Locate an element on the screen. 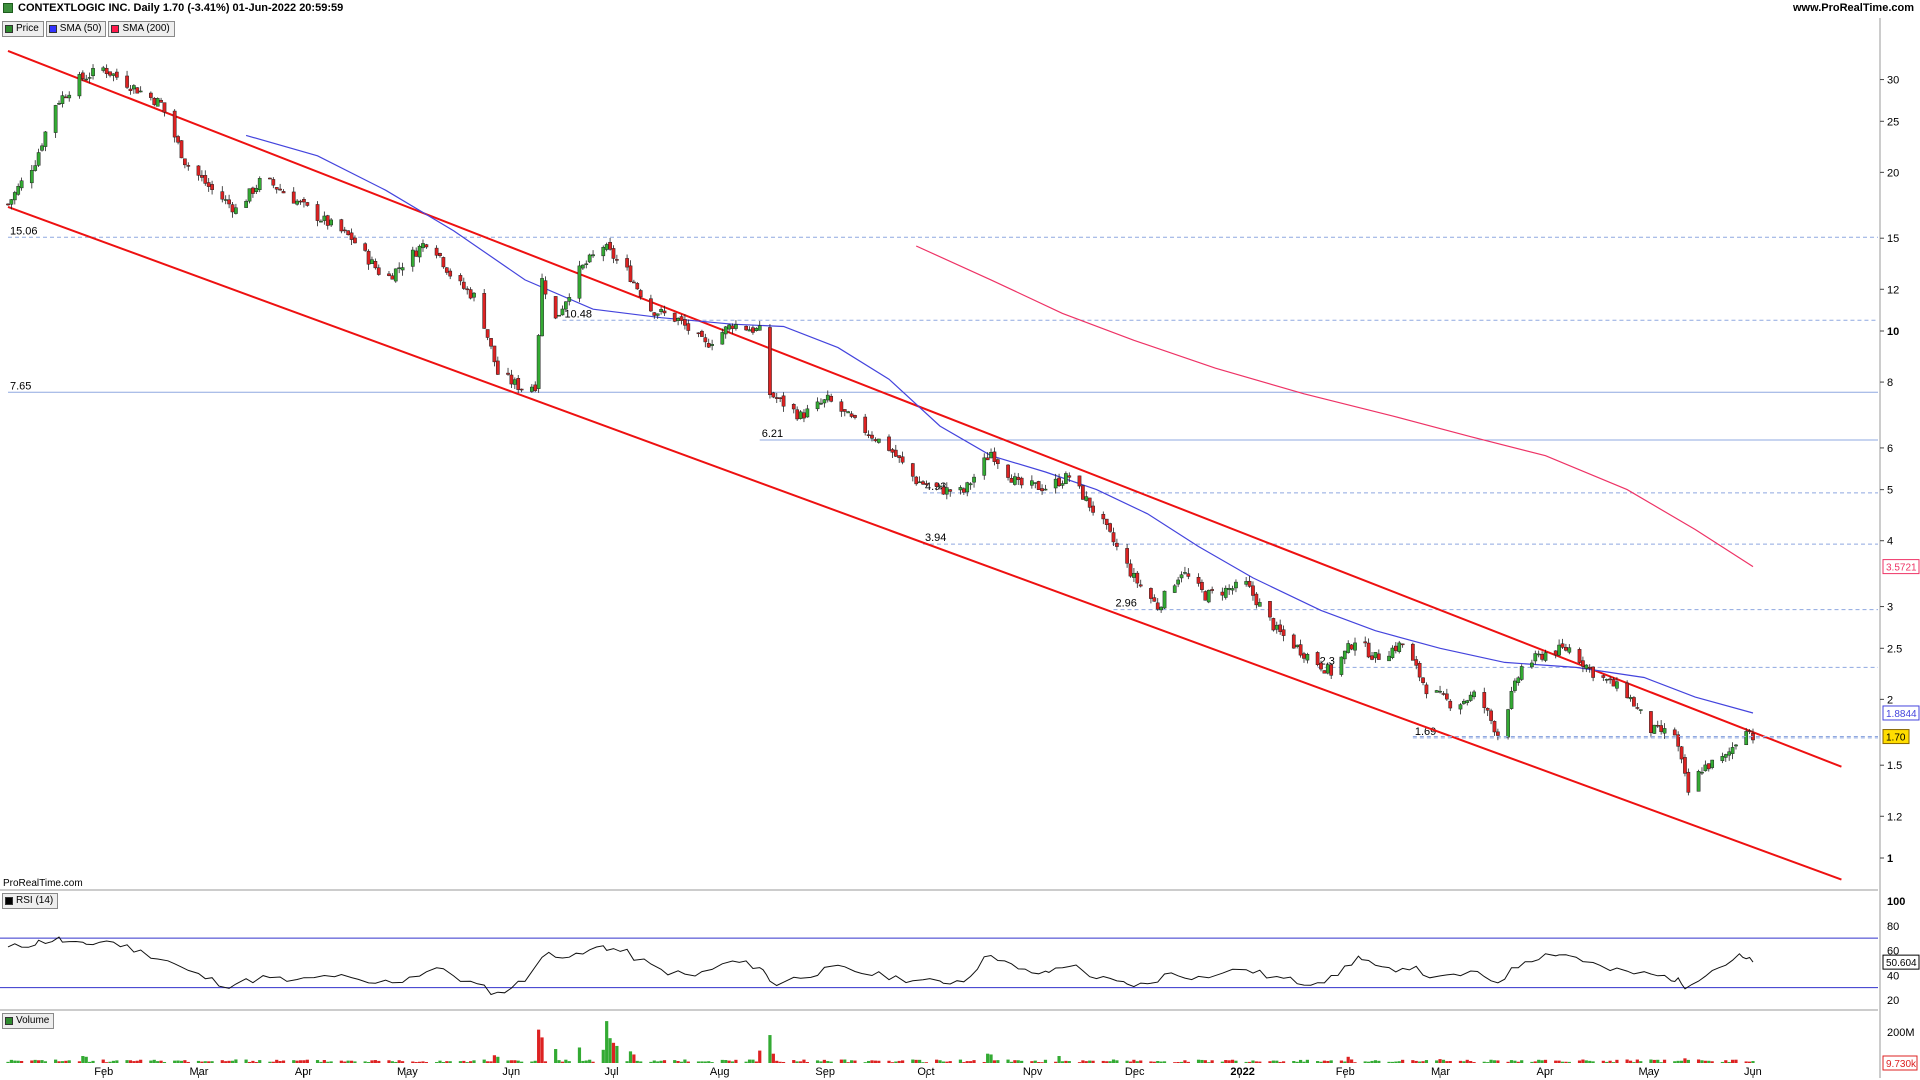 The height and width of the screenshot is (1080, 1920). y-tick-label-11: 12 is located at coordinates (1893, 290).